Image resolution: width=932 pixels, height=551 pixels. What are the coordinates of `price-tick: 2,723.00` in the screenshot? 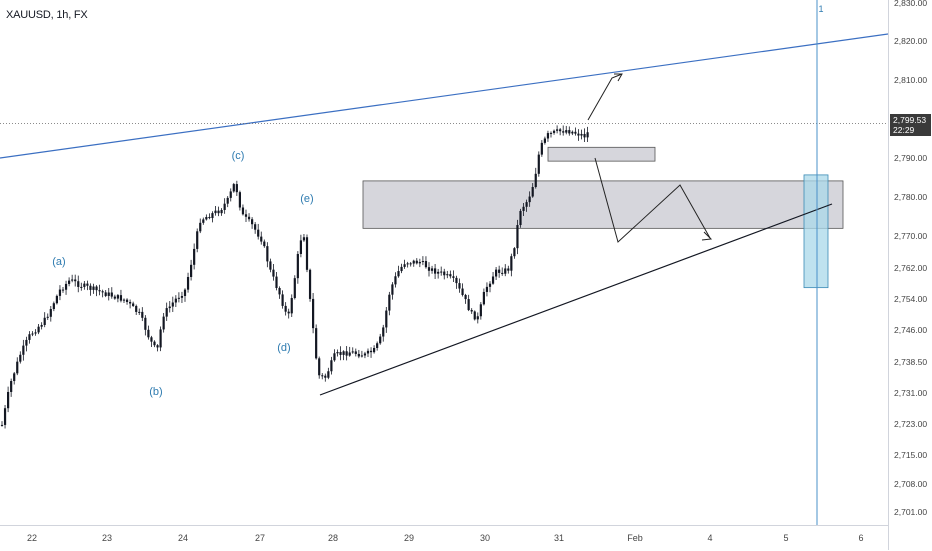 It's located at (911, 424).